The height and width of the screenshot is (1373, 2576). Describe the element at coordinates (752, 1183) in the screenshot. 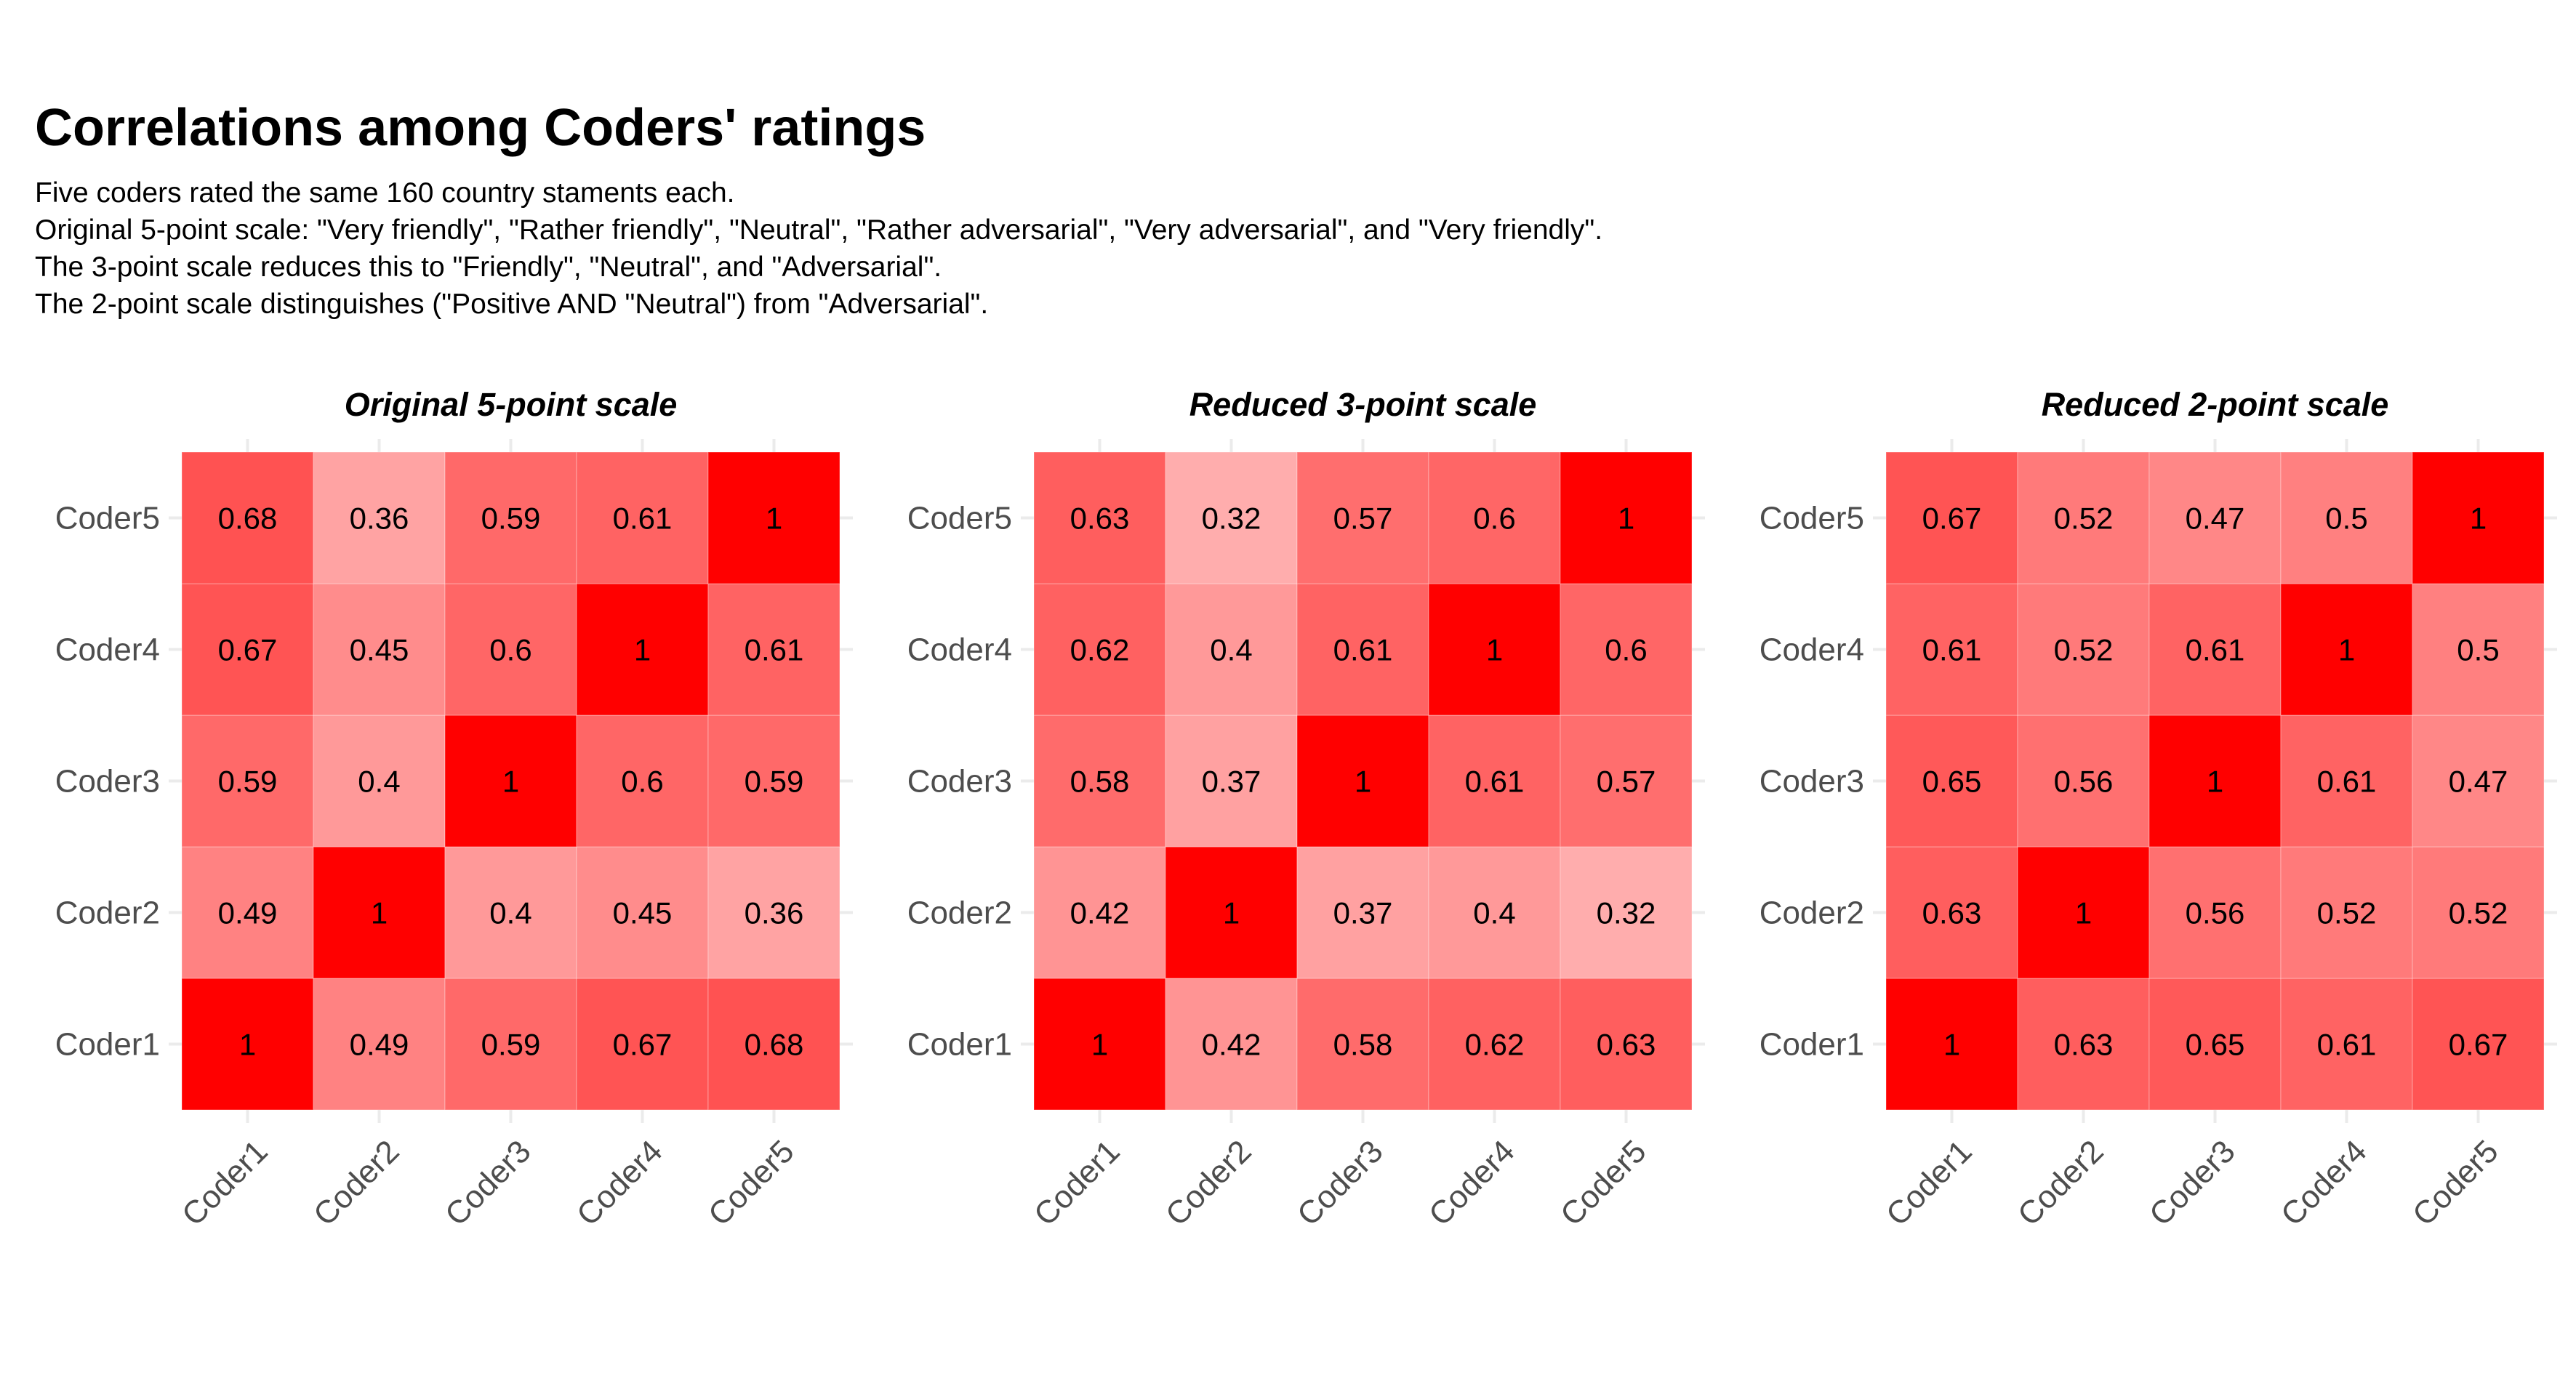

I see `x-tick-label: Coder5` at that location.